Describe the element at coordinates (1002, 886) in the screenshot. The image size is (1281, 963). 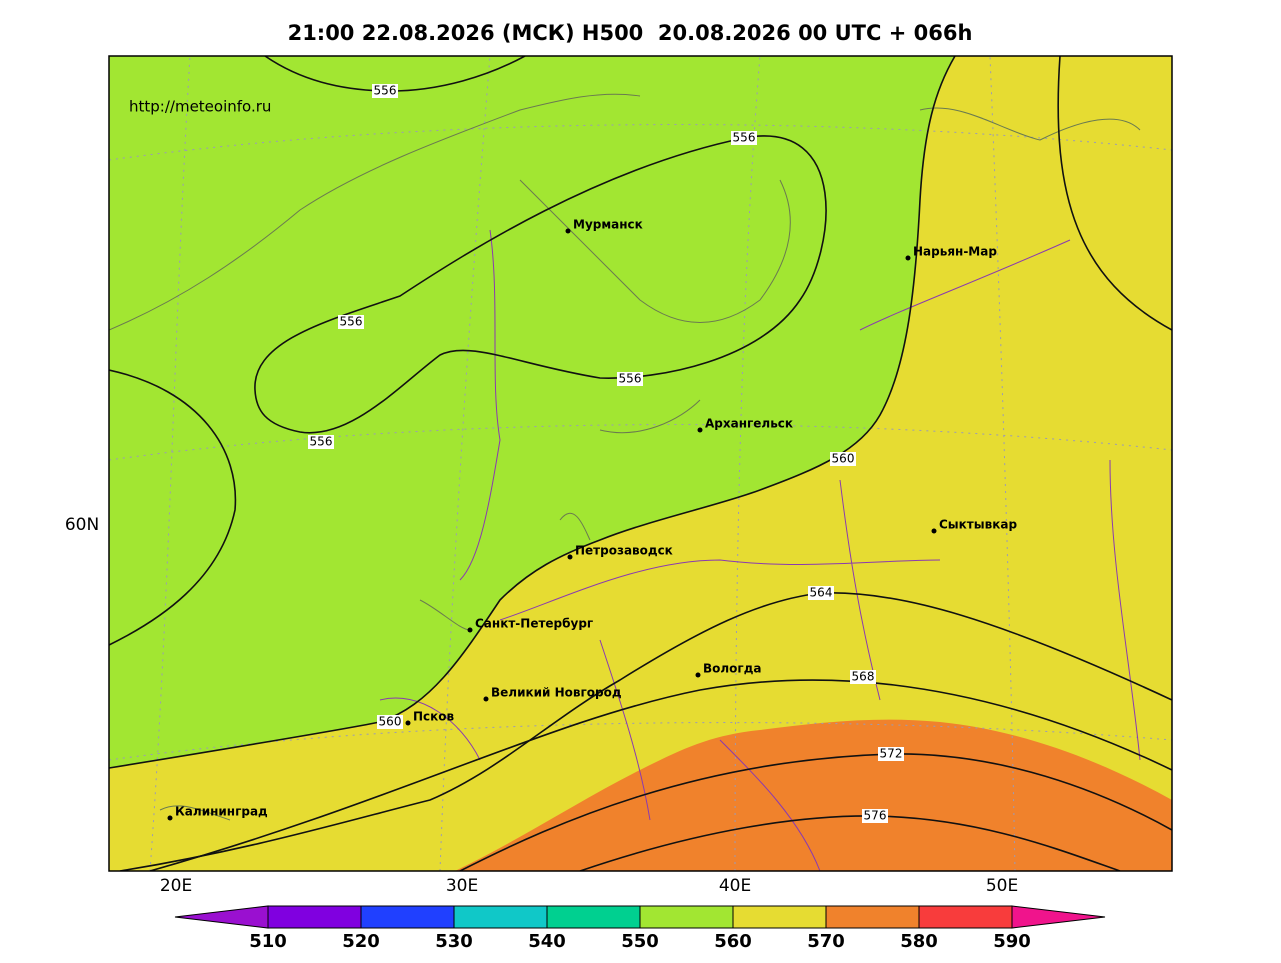
I see `lon-label: 50E` at that location.